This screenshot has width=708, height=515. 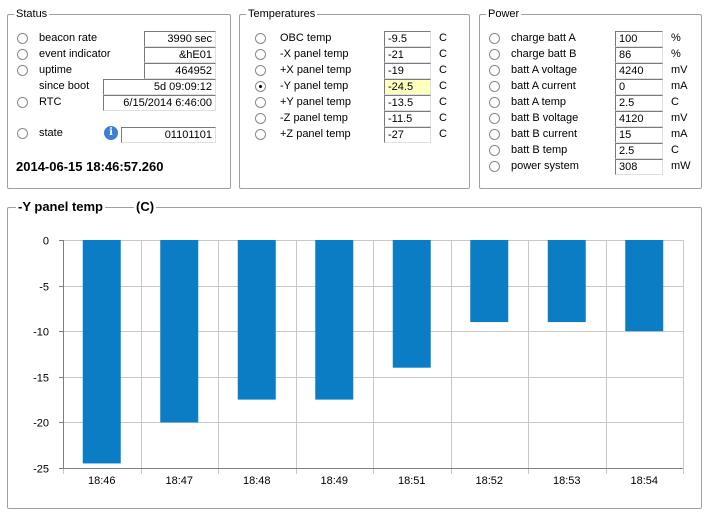 What do you see at coordinates (90, 166) in the screenshot?
I see `current-datetime: 2014-06-15 18:46:57.260` at bounding box center [90, 166].